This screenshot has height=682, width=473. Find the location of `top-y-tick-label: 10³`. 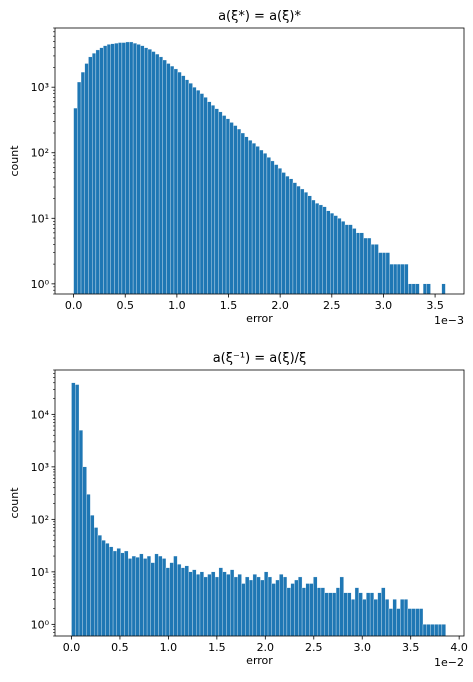

top-y-tick-label: 10³ is located at coordinates (40, 87).